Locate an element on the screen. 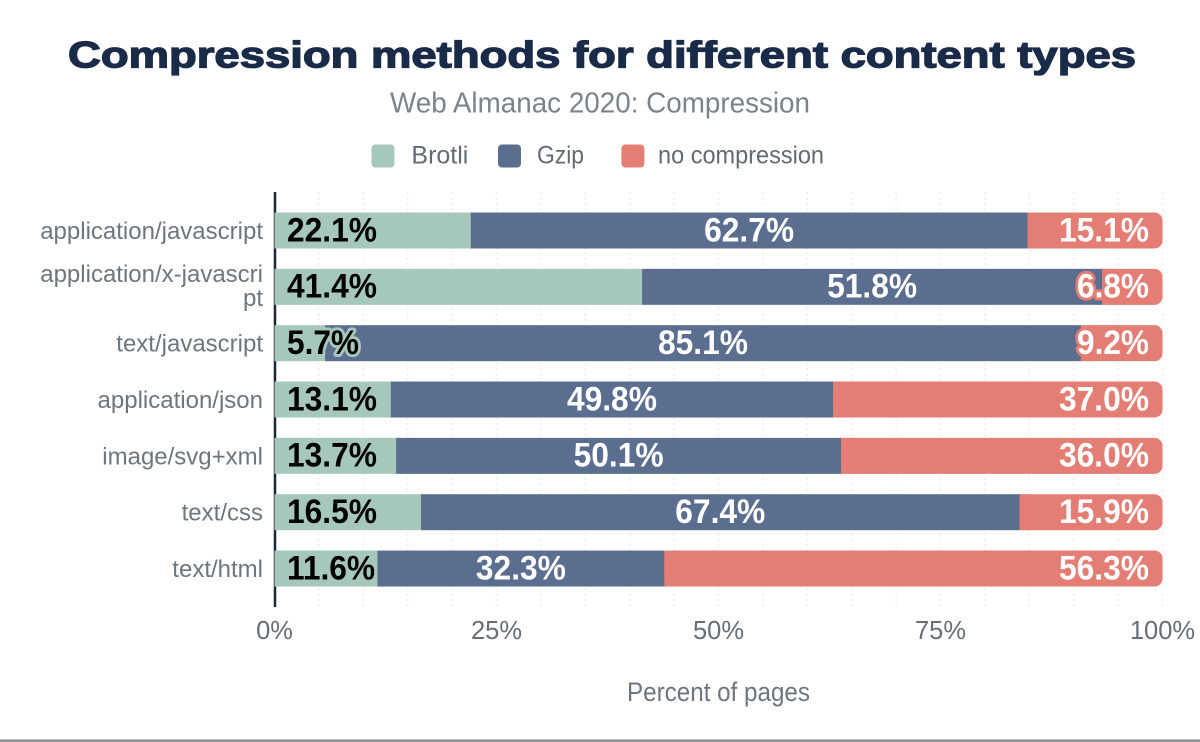 The image size is (1200, 742). svg-text: 0% is located at coordinates (274, 631).